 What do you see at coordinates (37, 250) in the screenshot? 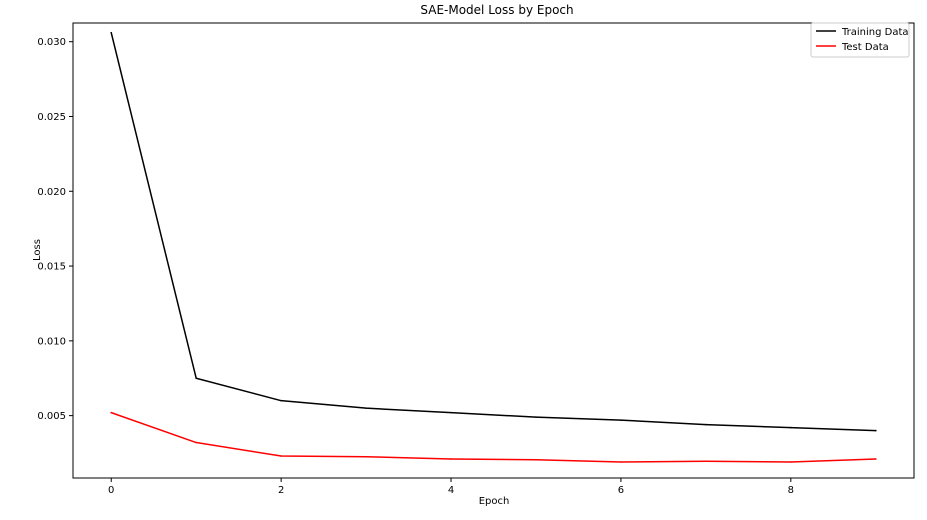
I see `y-axis-label: Loss` at bounding box center [37, 250].